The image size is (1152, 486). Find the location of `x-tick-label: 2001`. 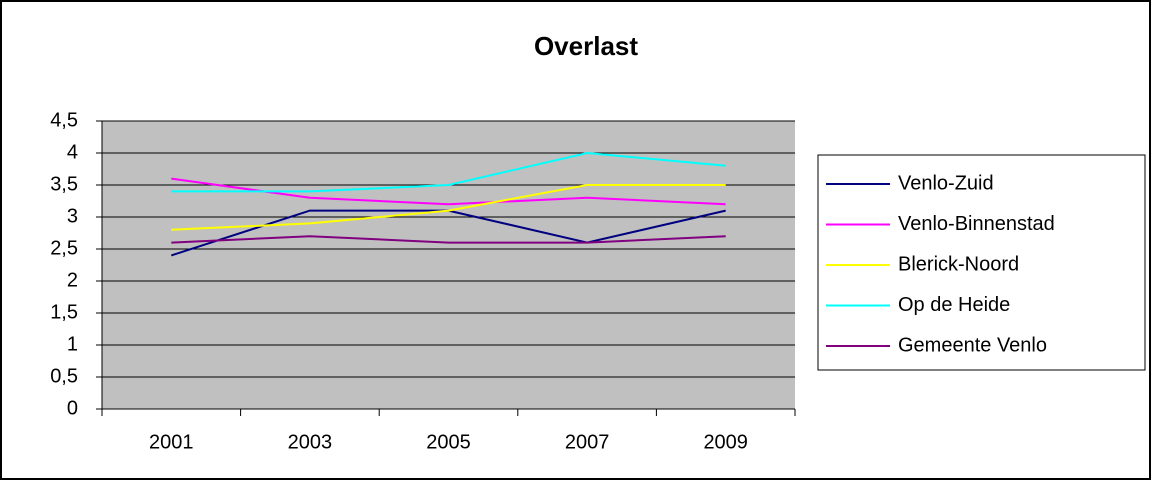

x-tick-label: 2001 is located at coordinates (171, 442).